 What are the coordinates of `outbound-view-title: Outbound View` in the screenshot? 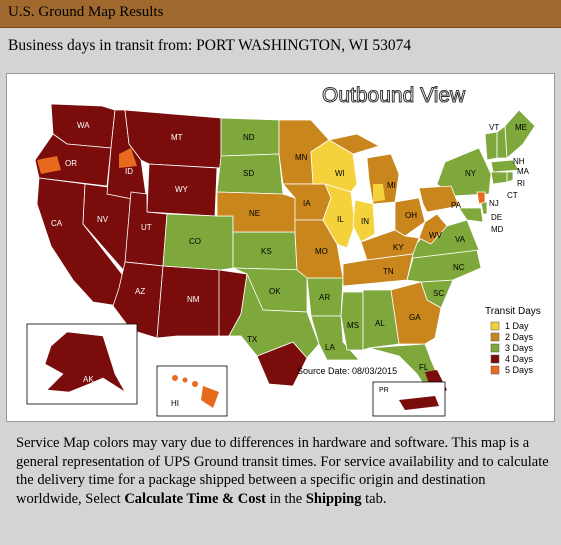 It's located at (394, 95).